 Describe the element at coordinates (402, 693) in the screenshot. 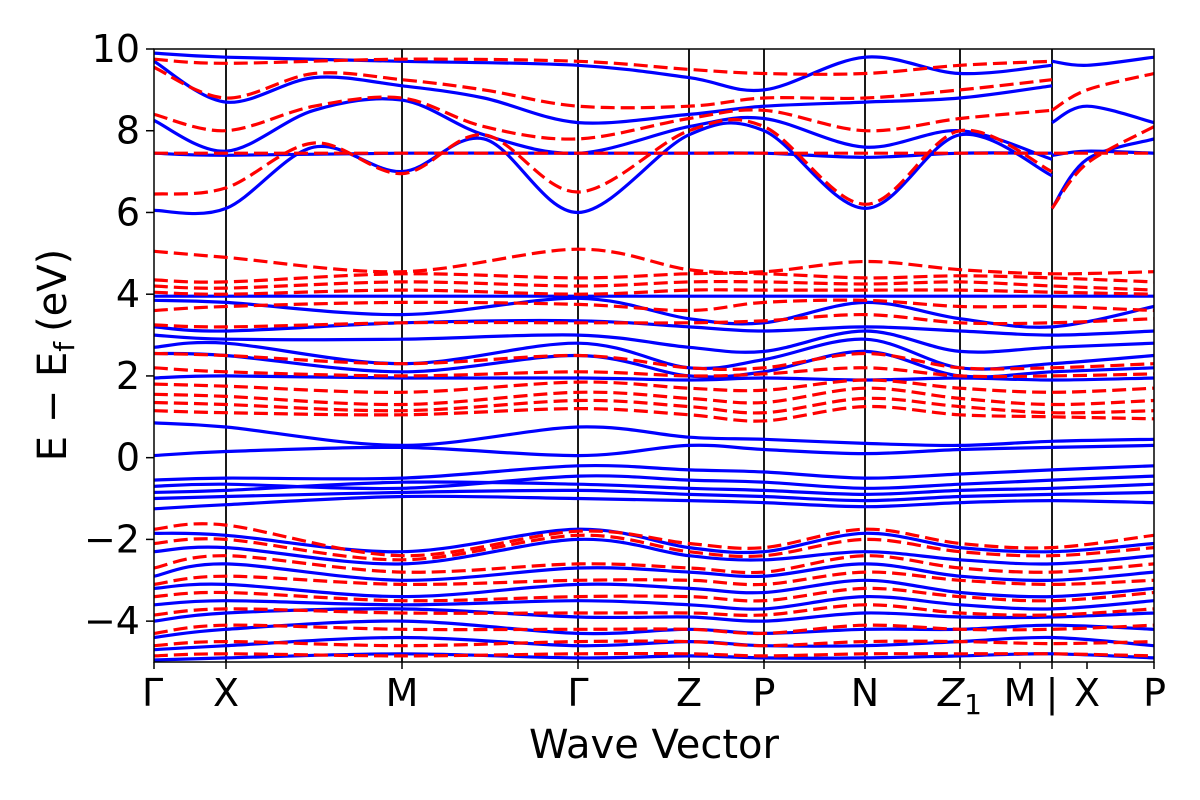

I see `x-tick-label-2: M` at that location.